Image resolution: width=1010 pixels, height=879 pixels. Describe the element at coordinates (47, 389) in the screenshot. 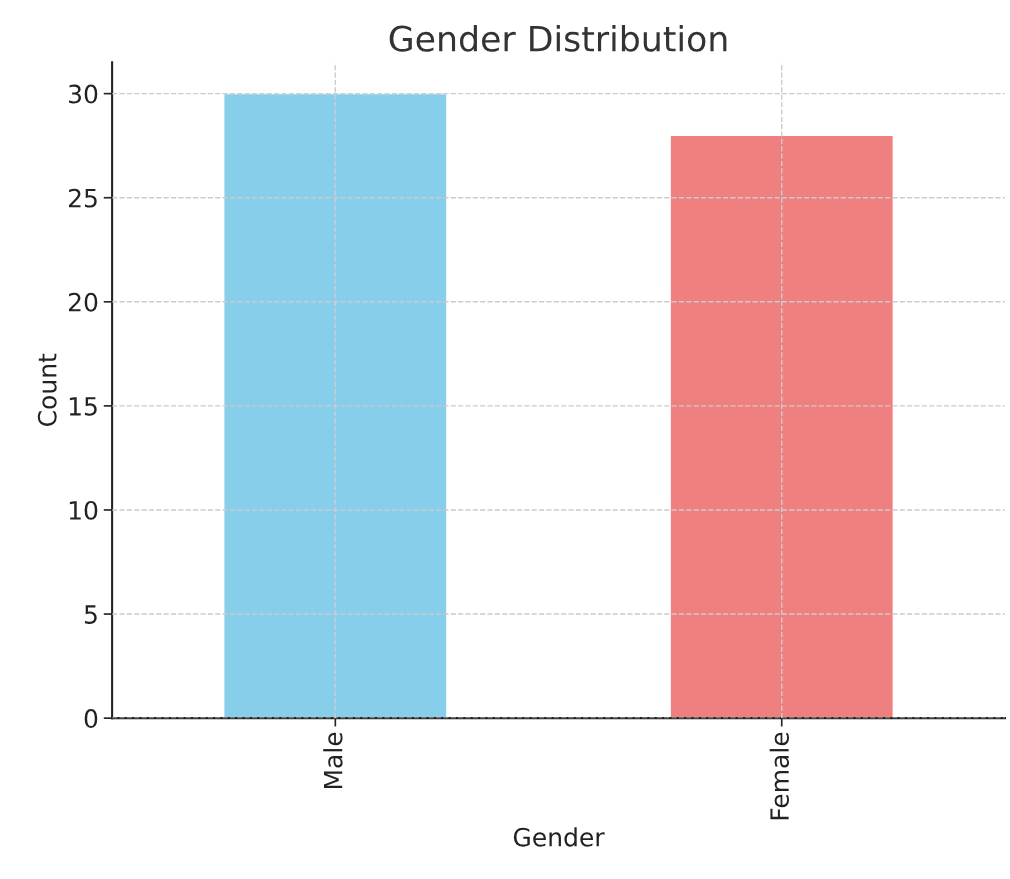

I see `y-axis-title: Count` at that location.